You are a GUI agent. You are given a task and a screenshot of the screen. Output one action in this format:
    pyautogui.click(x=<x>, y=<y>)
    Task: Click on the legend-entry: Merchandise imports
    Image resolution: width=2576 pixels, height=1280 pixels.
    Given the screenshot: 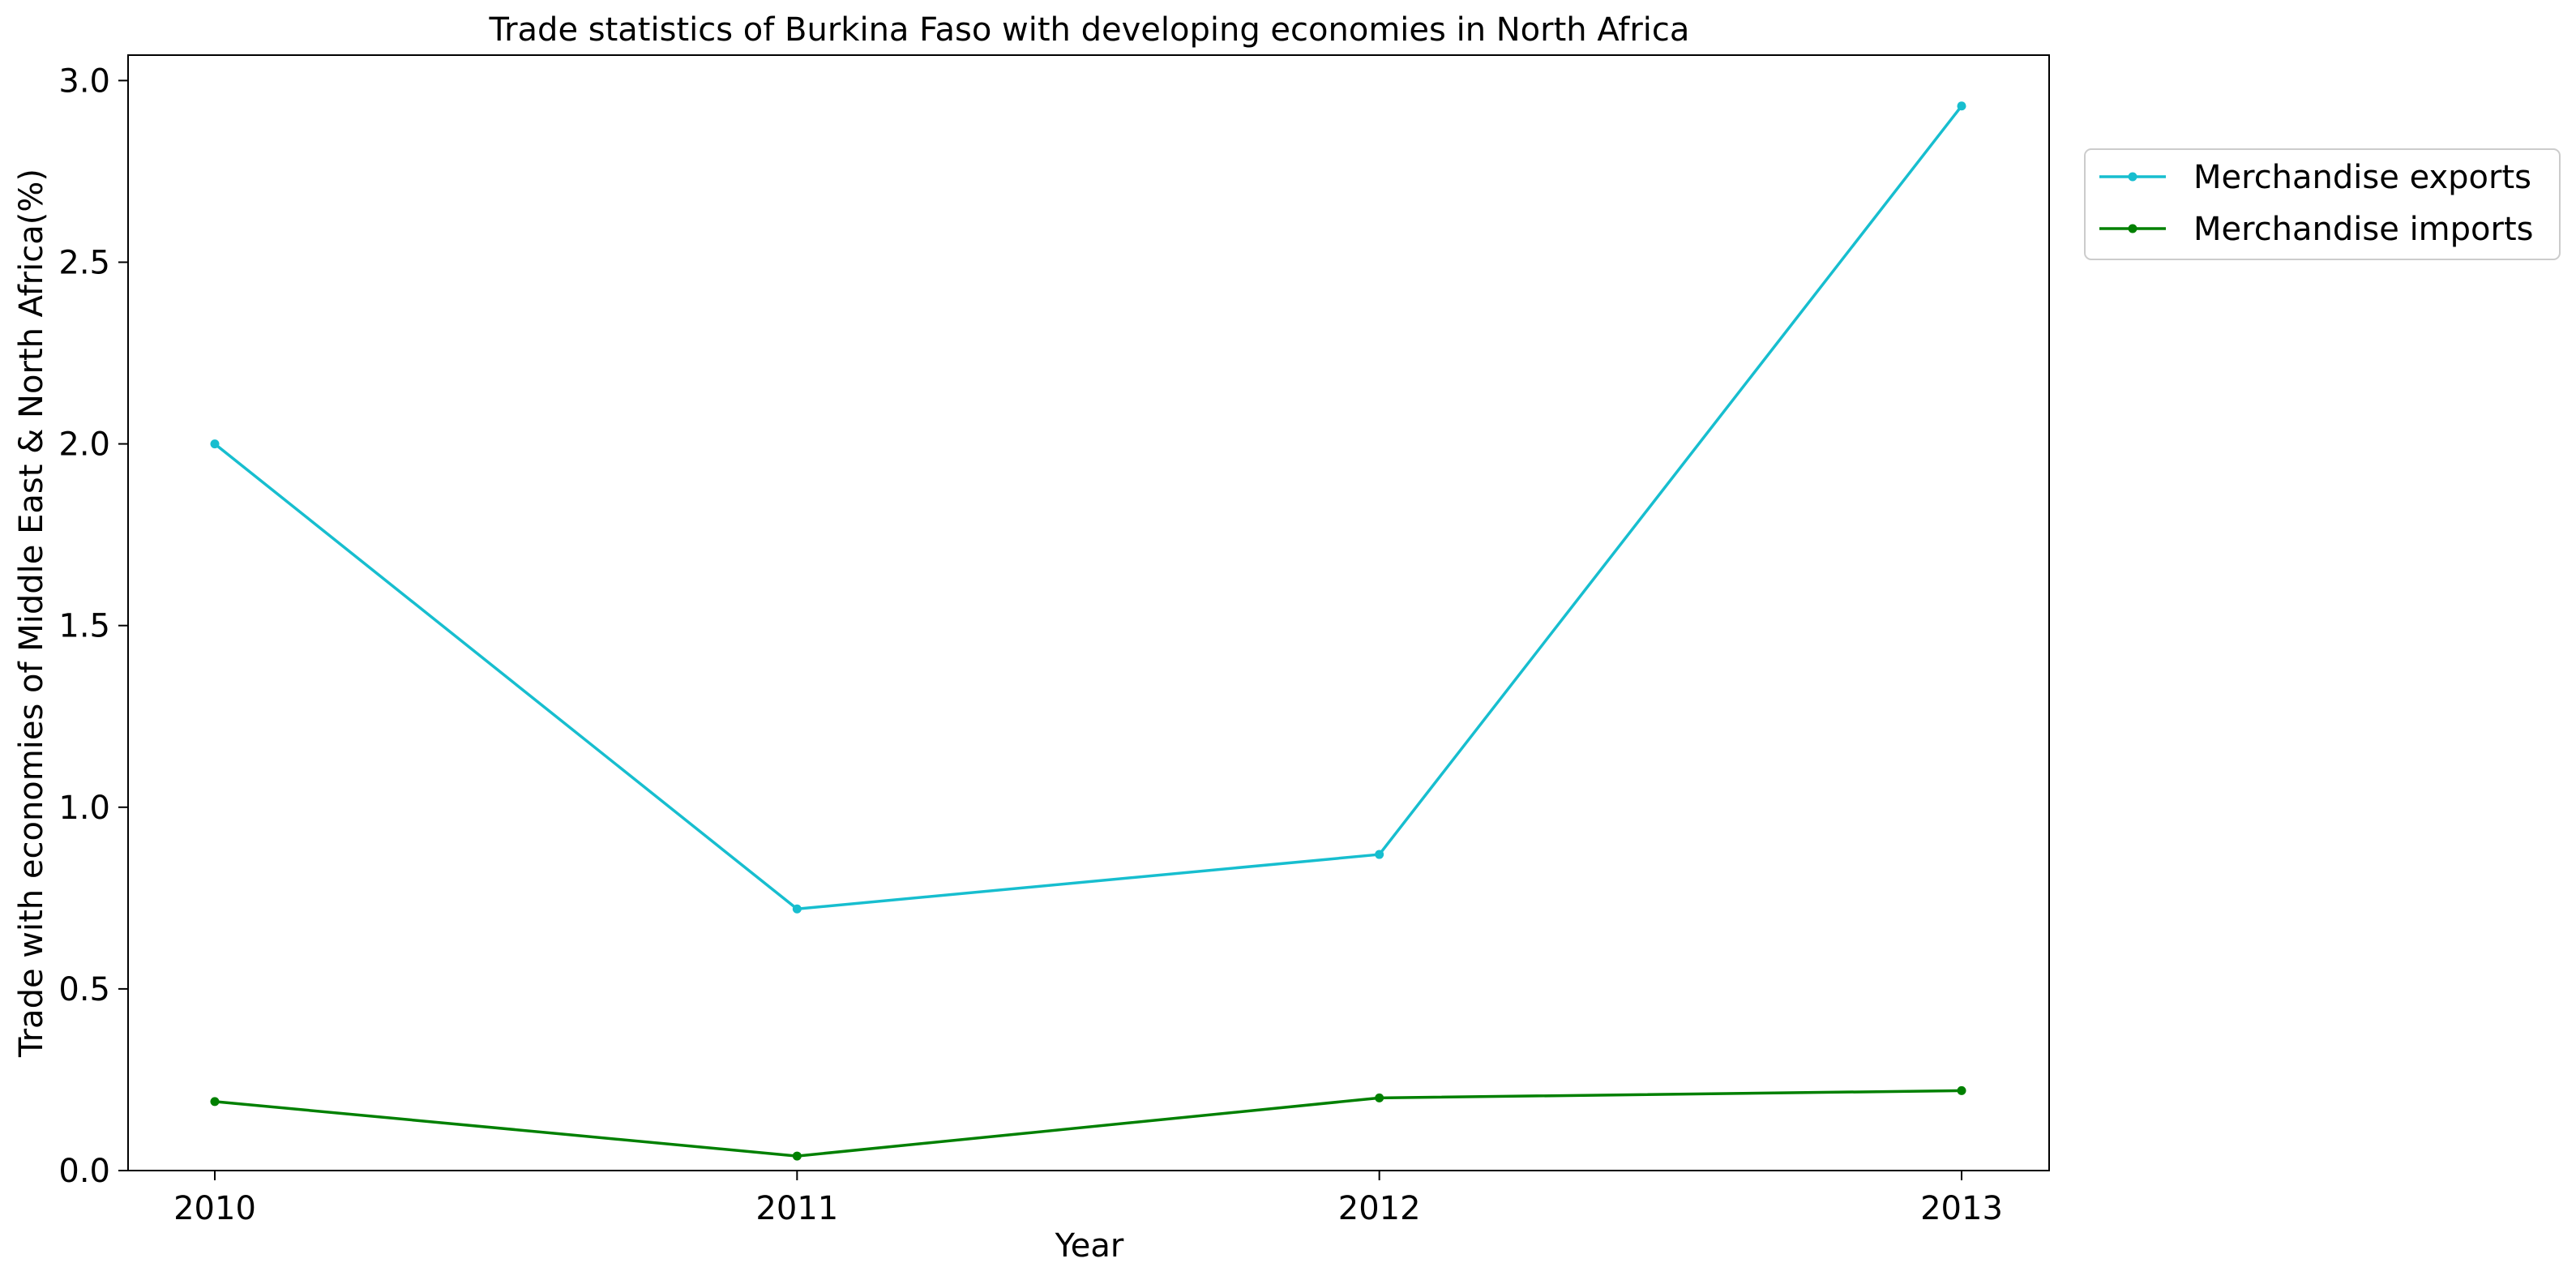 What is the action you would take?
    pyautogui.click(x=2316, y=230)
    